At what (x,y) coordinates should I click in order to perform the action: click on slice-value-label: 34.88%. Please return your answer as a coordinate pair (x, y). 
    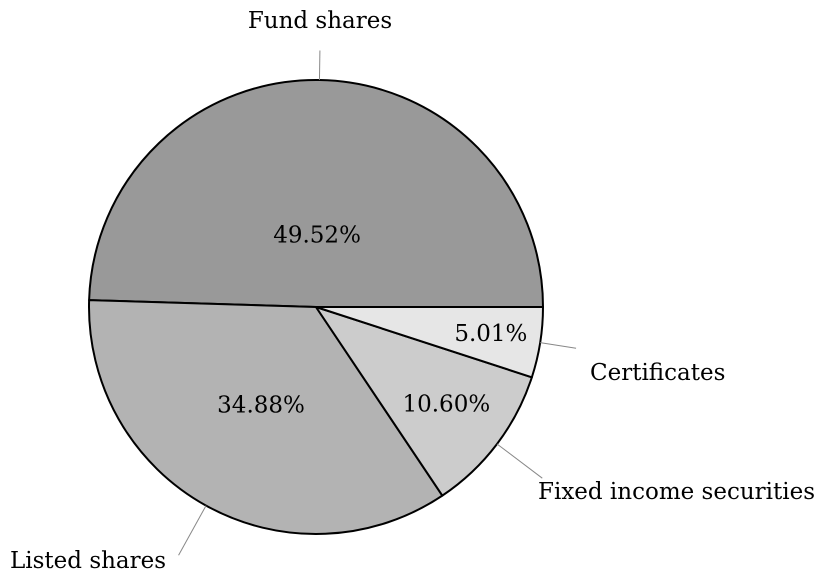
    Looking at the image, I should click on (261, 405).